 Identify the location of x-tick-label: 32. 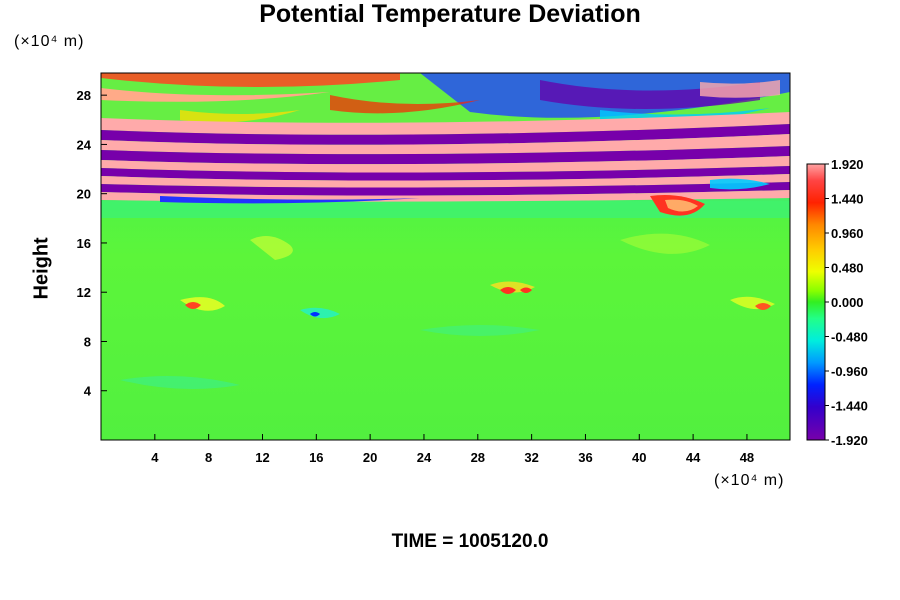
(531, 457).